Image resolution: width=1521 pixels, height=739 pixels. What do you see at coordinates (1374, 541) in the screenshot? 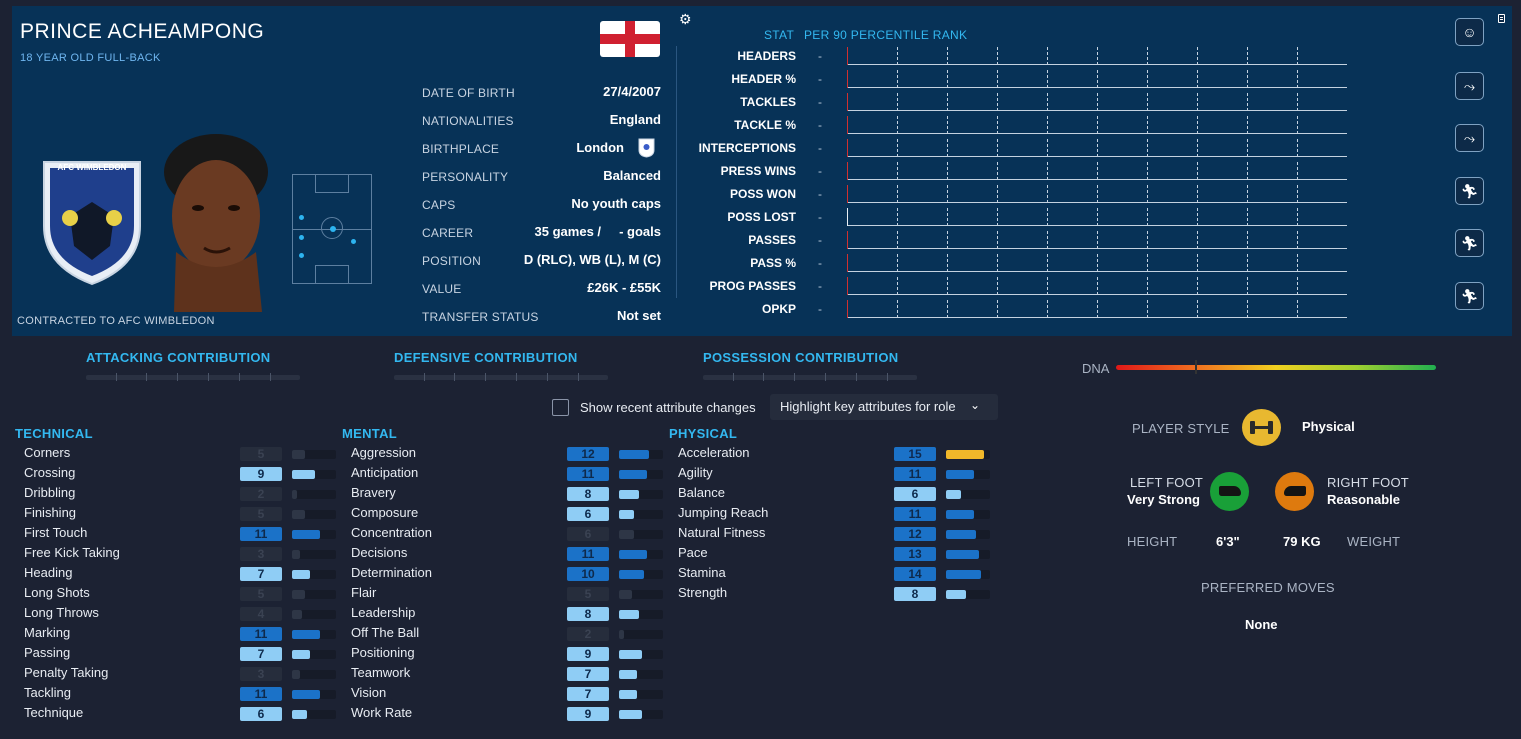
I see `weight-label: WEIGHT` at bounding box center [1374, 541].